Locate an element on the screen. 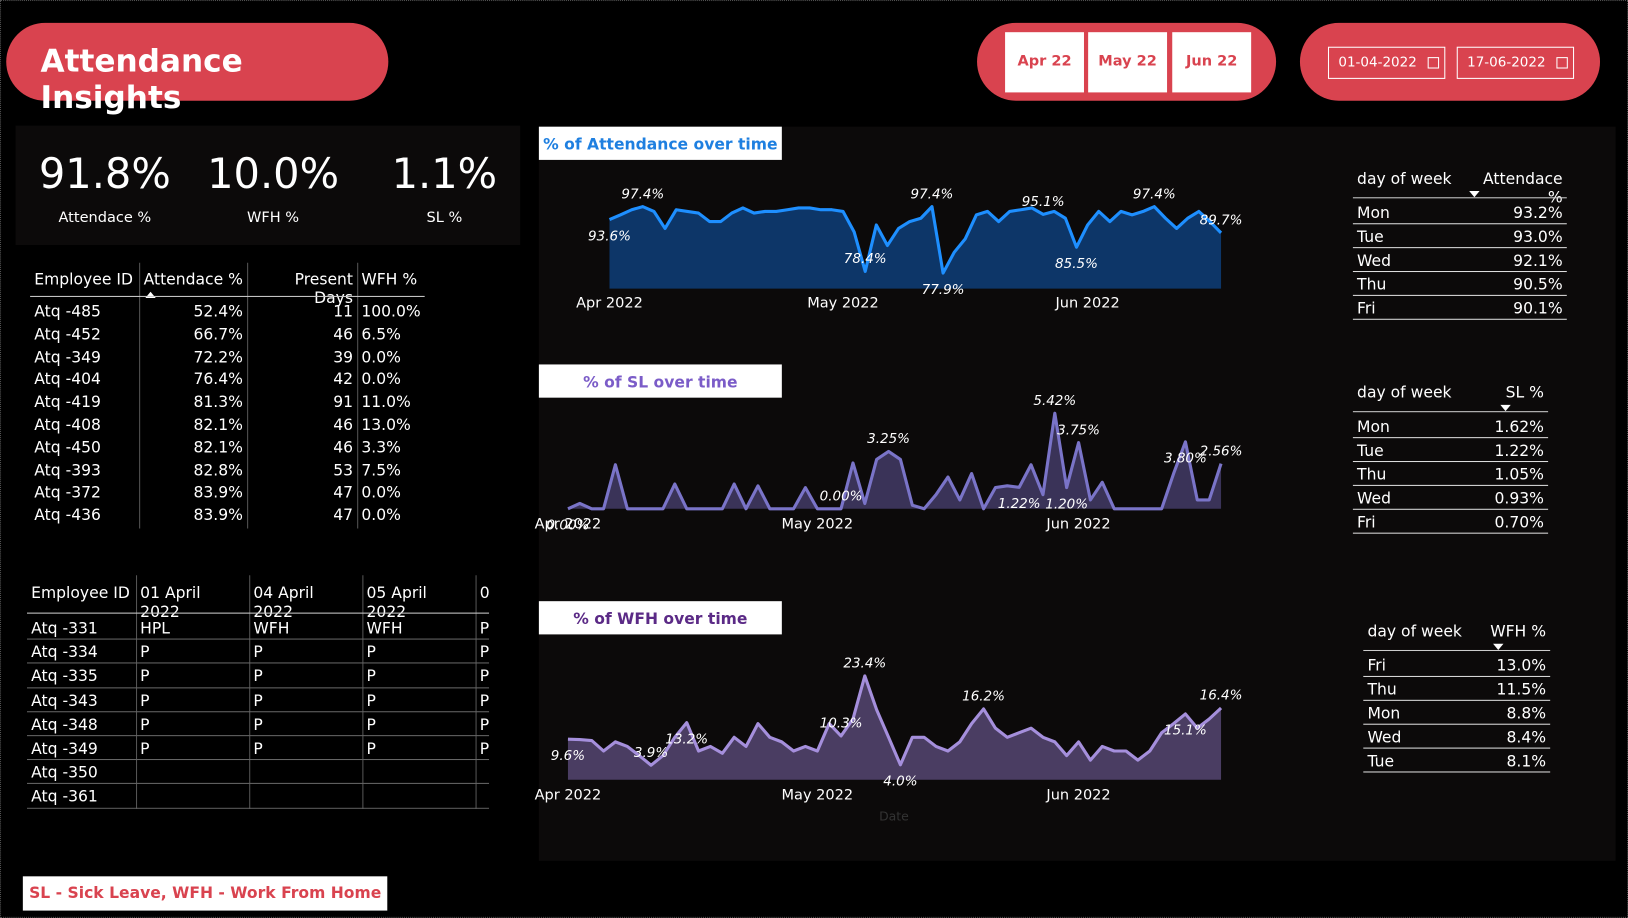 The width and height of the screenshot is (1628, 918). header-cell: SL % is located at coordinates (1524, 392).